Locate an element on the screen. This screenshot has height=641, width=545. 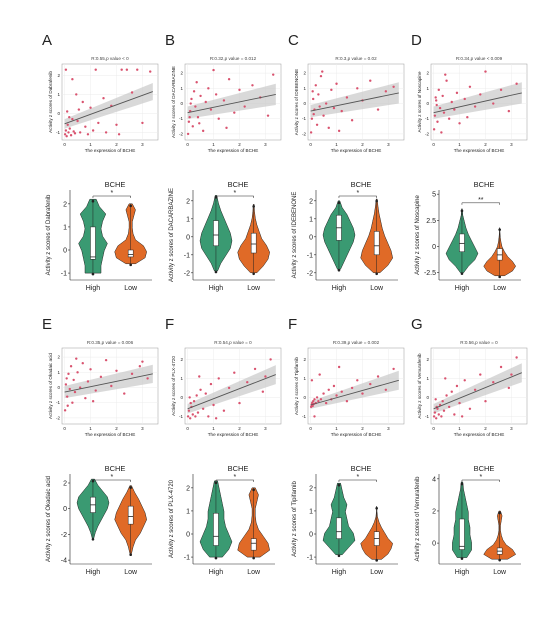
box is located at coordinates (462, 534).